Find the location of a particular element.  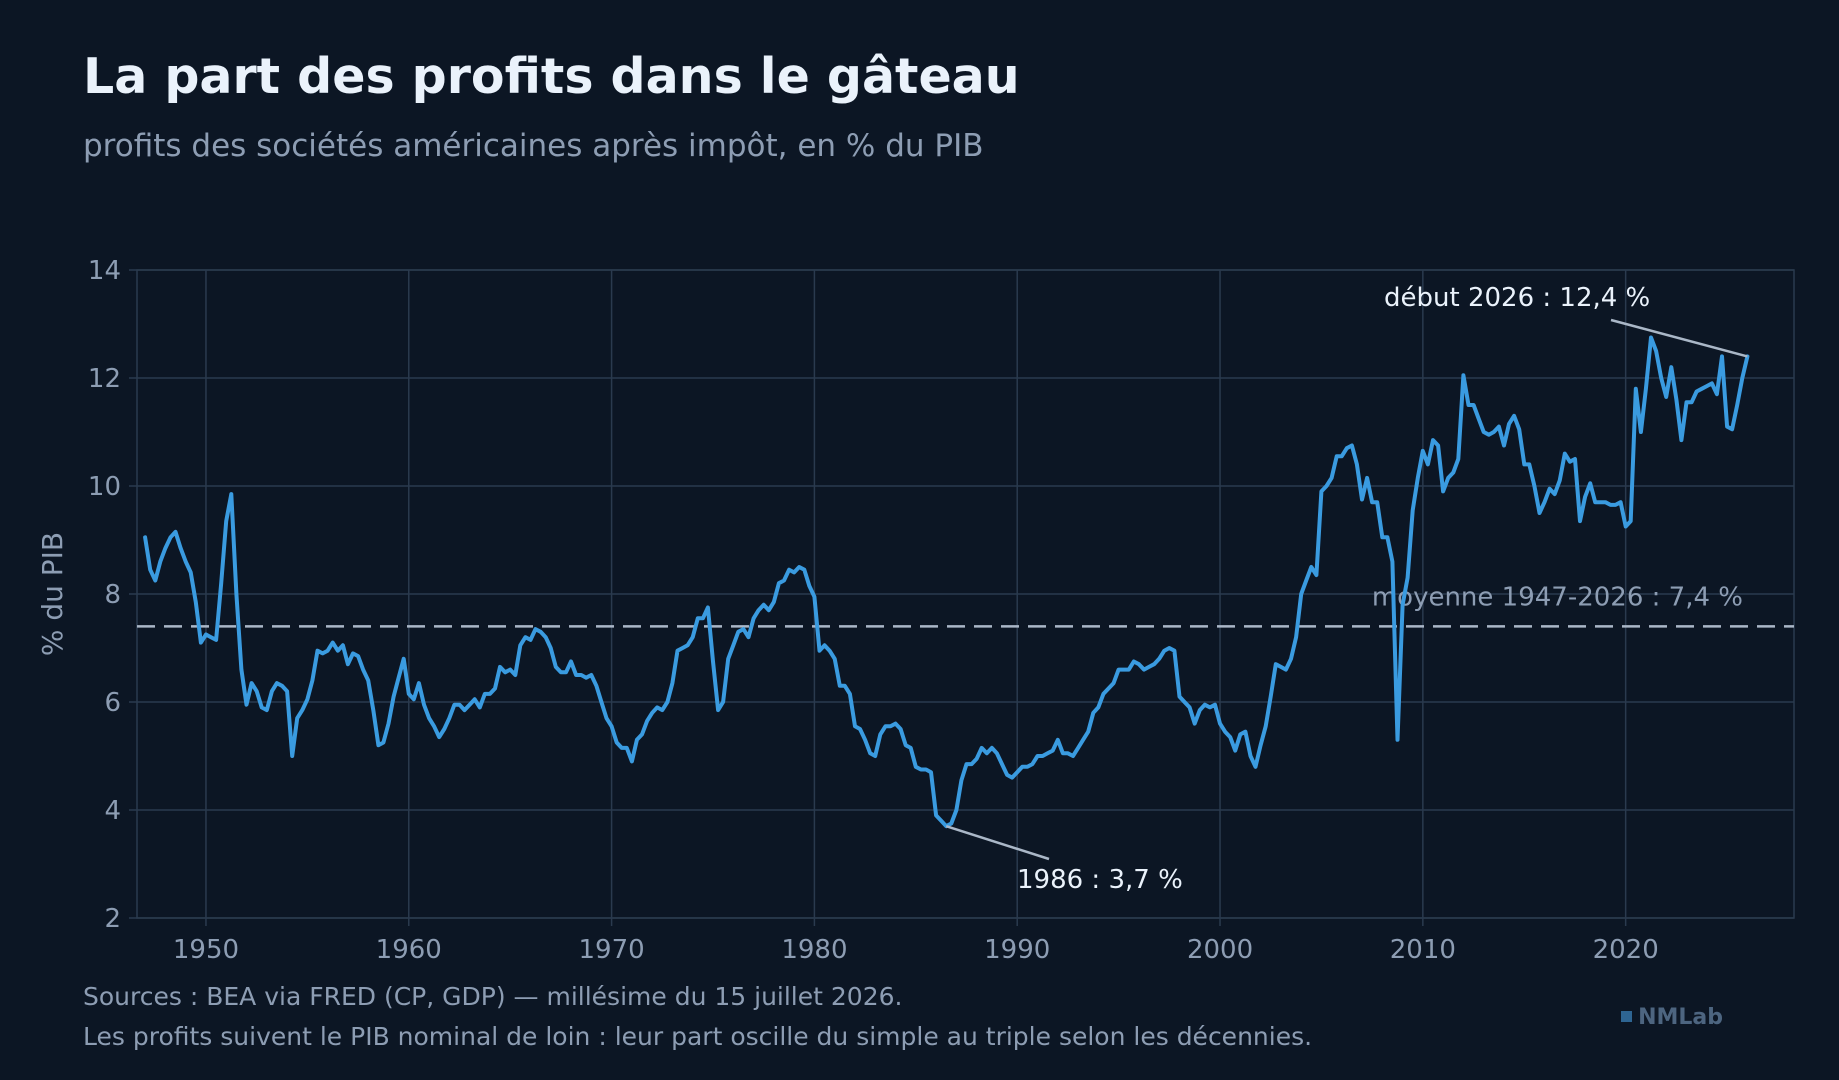

y-tick-label: 2 is located at coordinates (112, 919).